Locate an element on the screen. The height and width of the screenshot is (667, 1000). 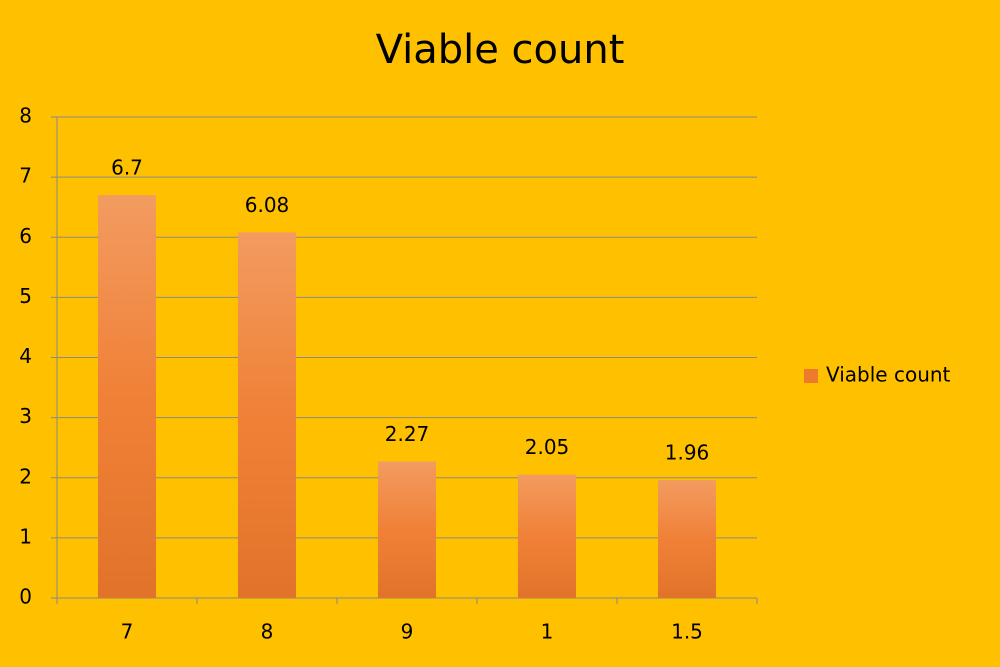
data-label: 1.96 is located at coordinates (687, 453).